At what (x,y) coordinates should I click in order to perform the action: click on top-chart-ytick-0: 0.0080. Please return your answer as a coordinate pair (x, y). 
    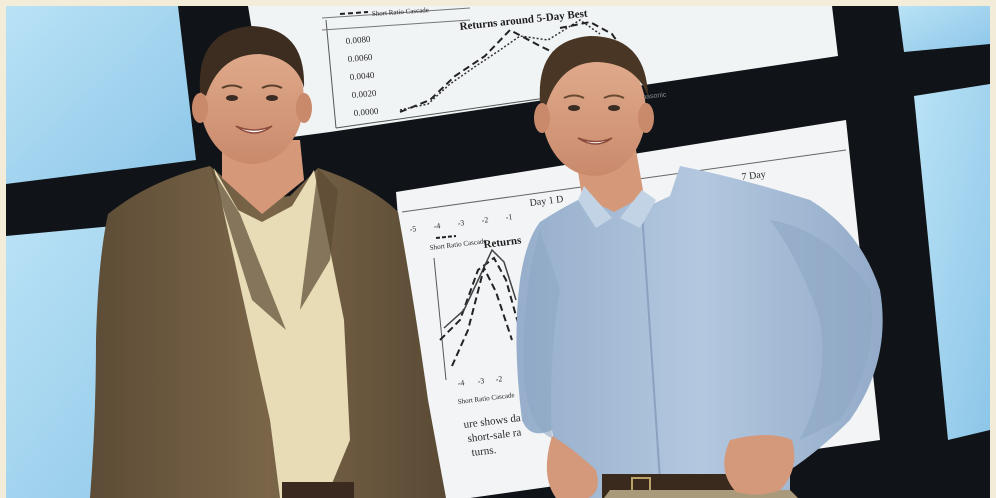
    Looking at the image, I should click on (358, 40).